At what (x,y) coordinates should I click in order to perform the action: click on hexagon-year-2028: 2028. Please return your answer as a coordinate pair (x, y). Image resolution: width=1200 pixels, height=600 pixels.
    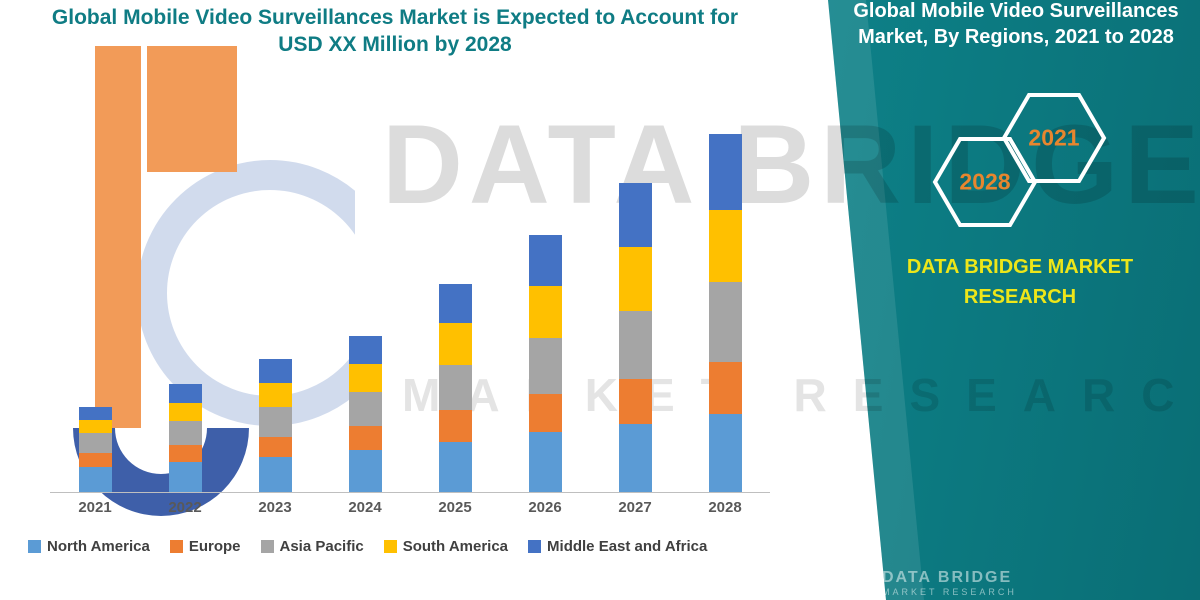
    Looking at the image, I should click on (985, 181).